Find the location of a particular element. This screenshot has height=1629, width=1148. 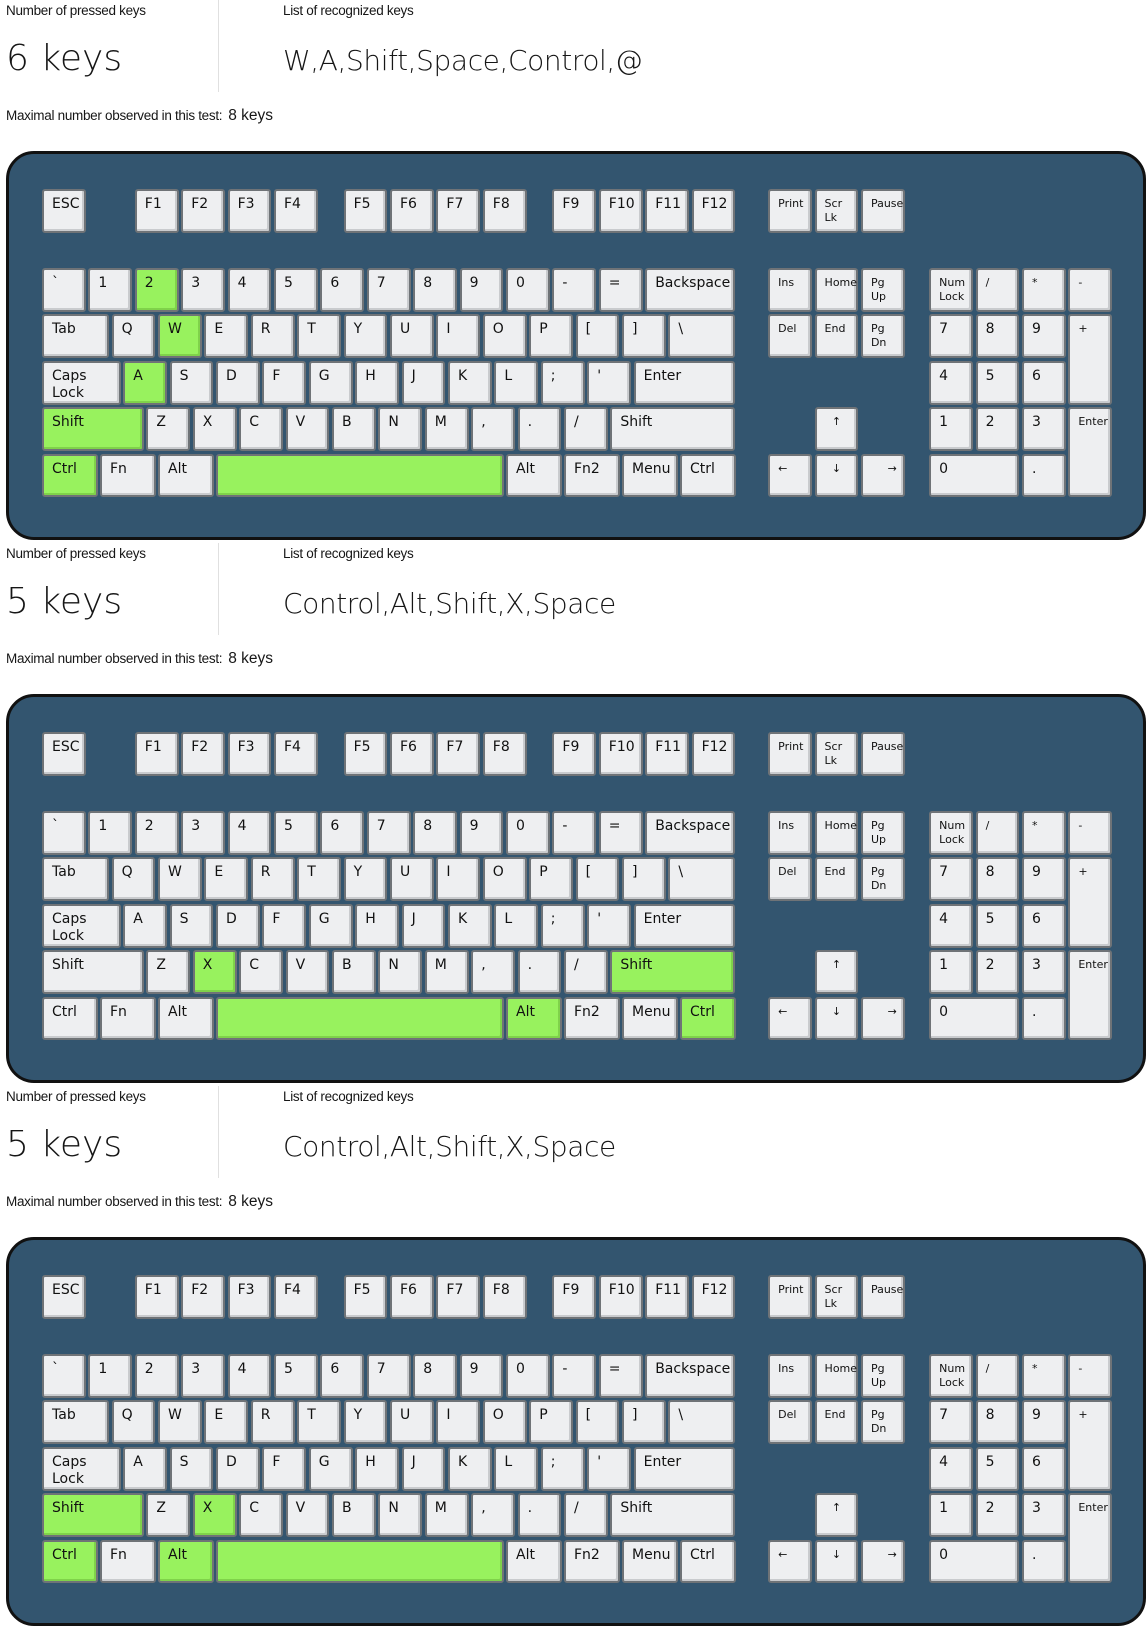

key-kp4: 4 is located at coordinates (951, 382).